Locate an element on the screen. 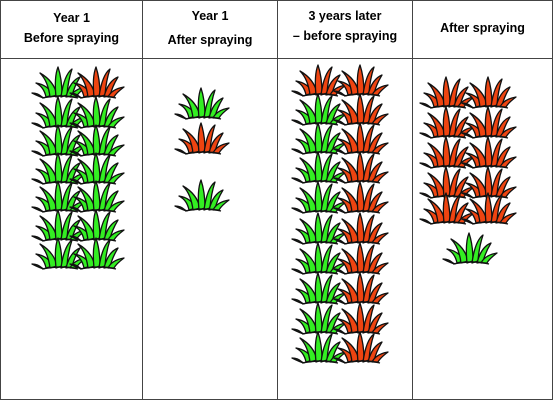 Image resolution: width=553 pixels, height=400 pixels. column-header-after: After spraying is located at coordinates (482, 29).